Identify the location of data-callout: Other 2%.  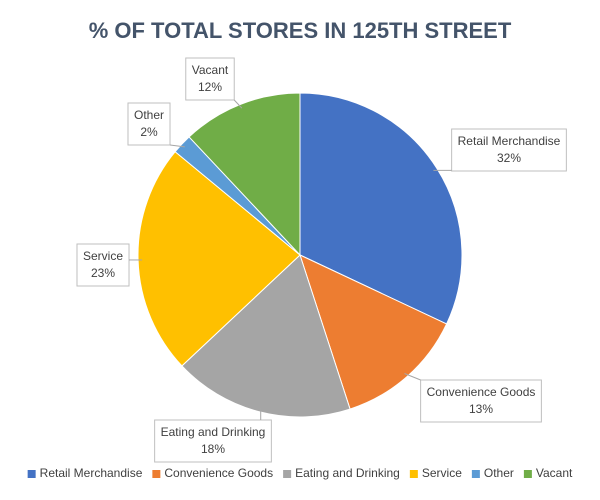
(149, 124).